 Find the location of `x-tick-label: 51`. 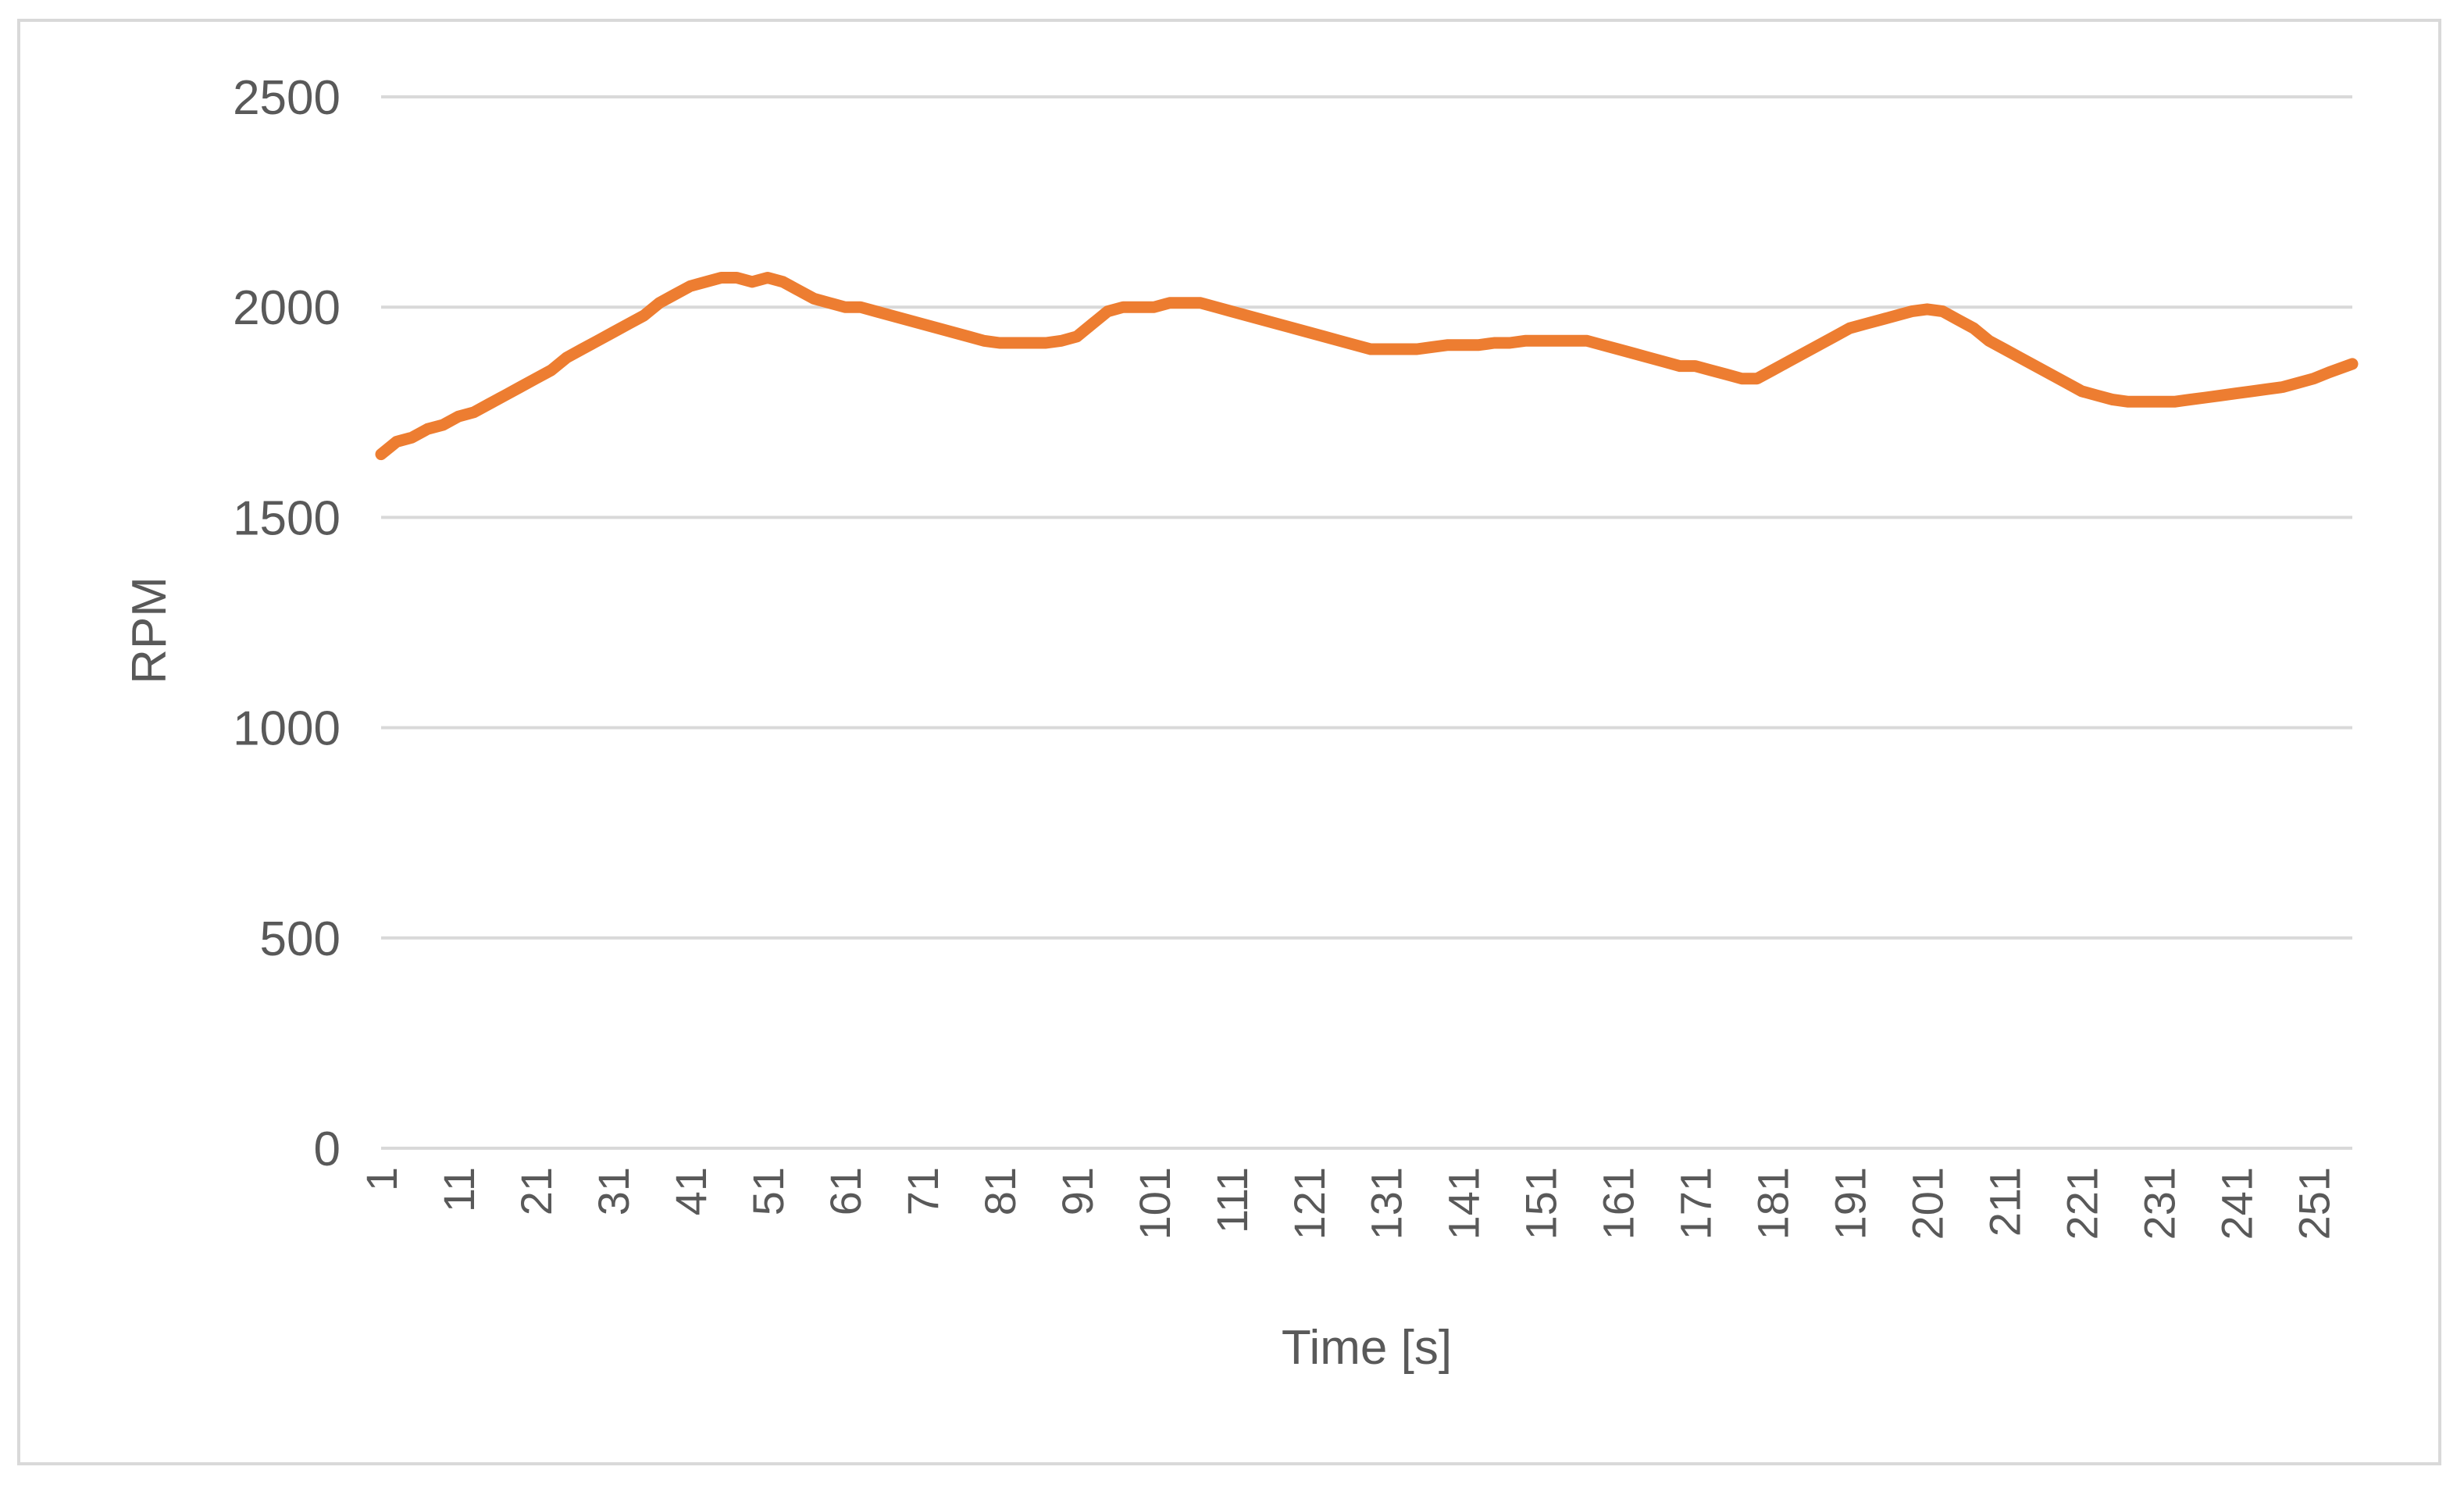

x-tick-label: 51 is located at coordinates (768, 1191).